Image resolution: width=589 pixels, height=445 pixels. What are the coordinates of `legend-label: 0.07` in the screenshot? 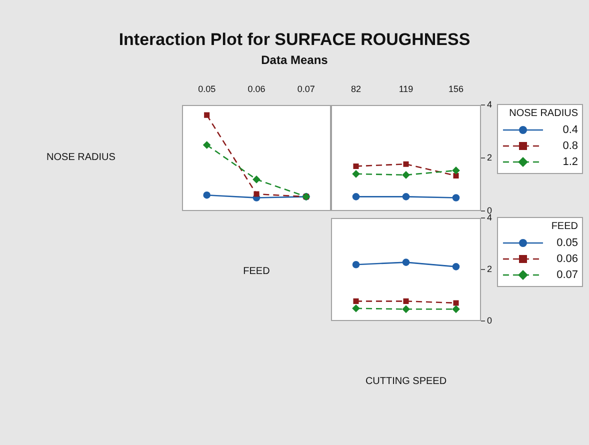 It's located at (567, 275).